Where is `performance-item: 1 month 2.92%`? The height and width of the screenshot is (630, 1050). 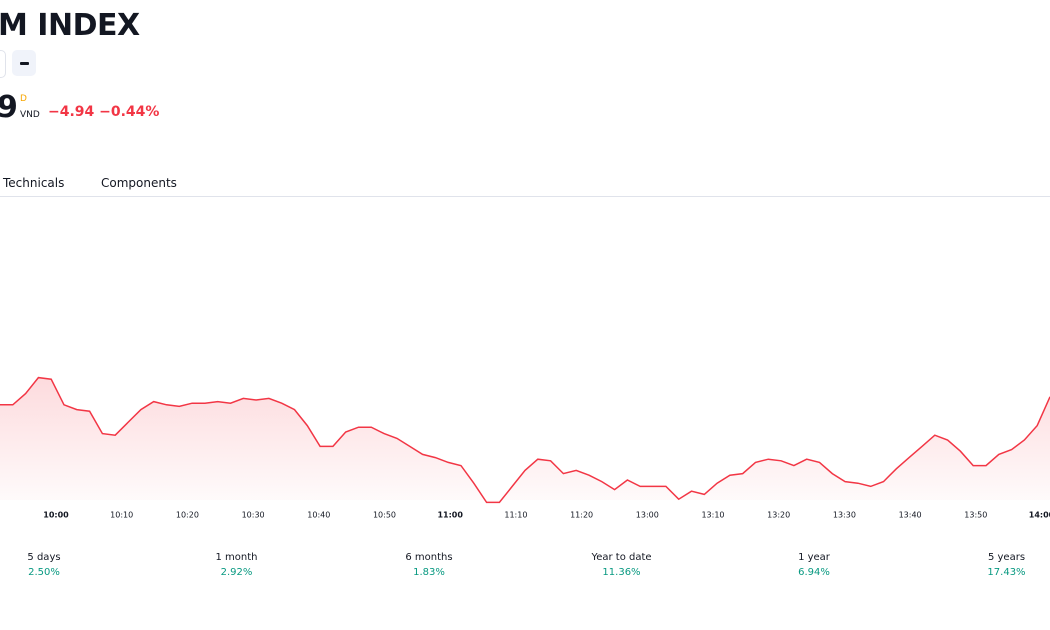
performance-item: 1 month 2.92% is located at coordinates (237, 565).